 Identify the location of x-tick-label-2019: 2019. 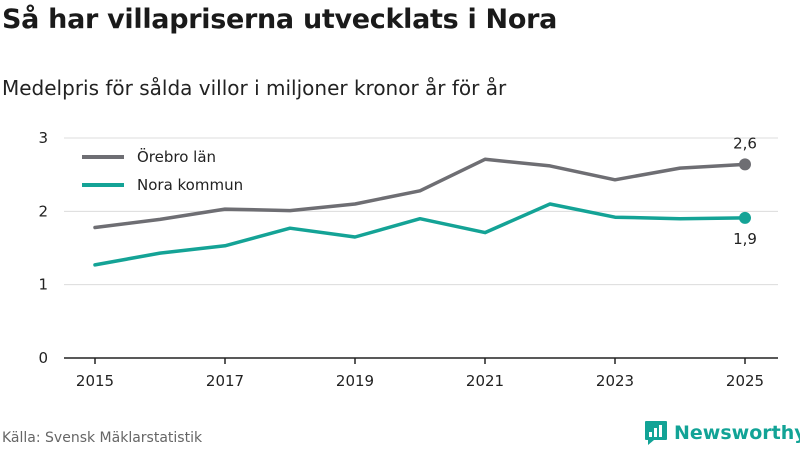
(355, 381).